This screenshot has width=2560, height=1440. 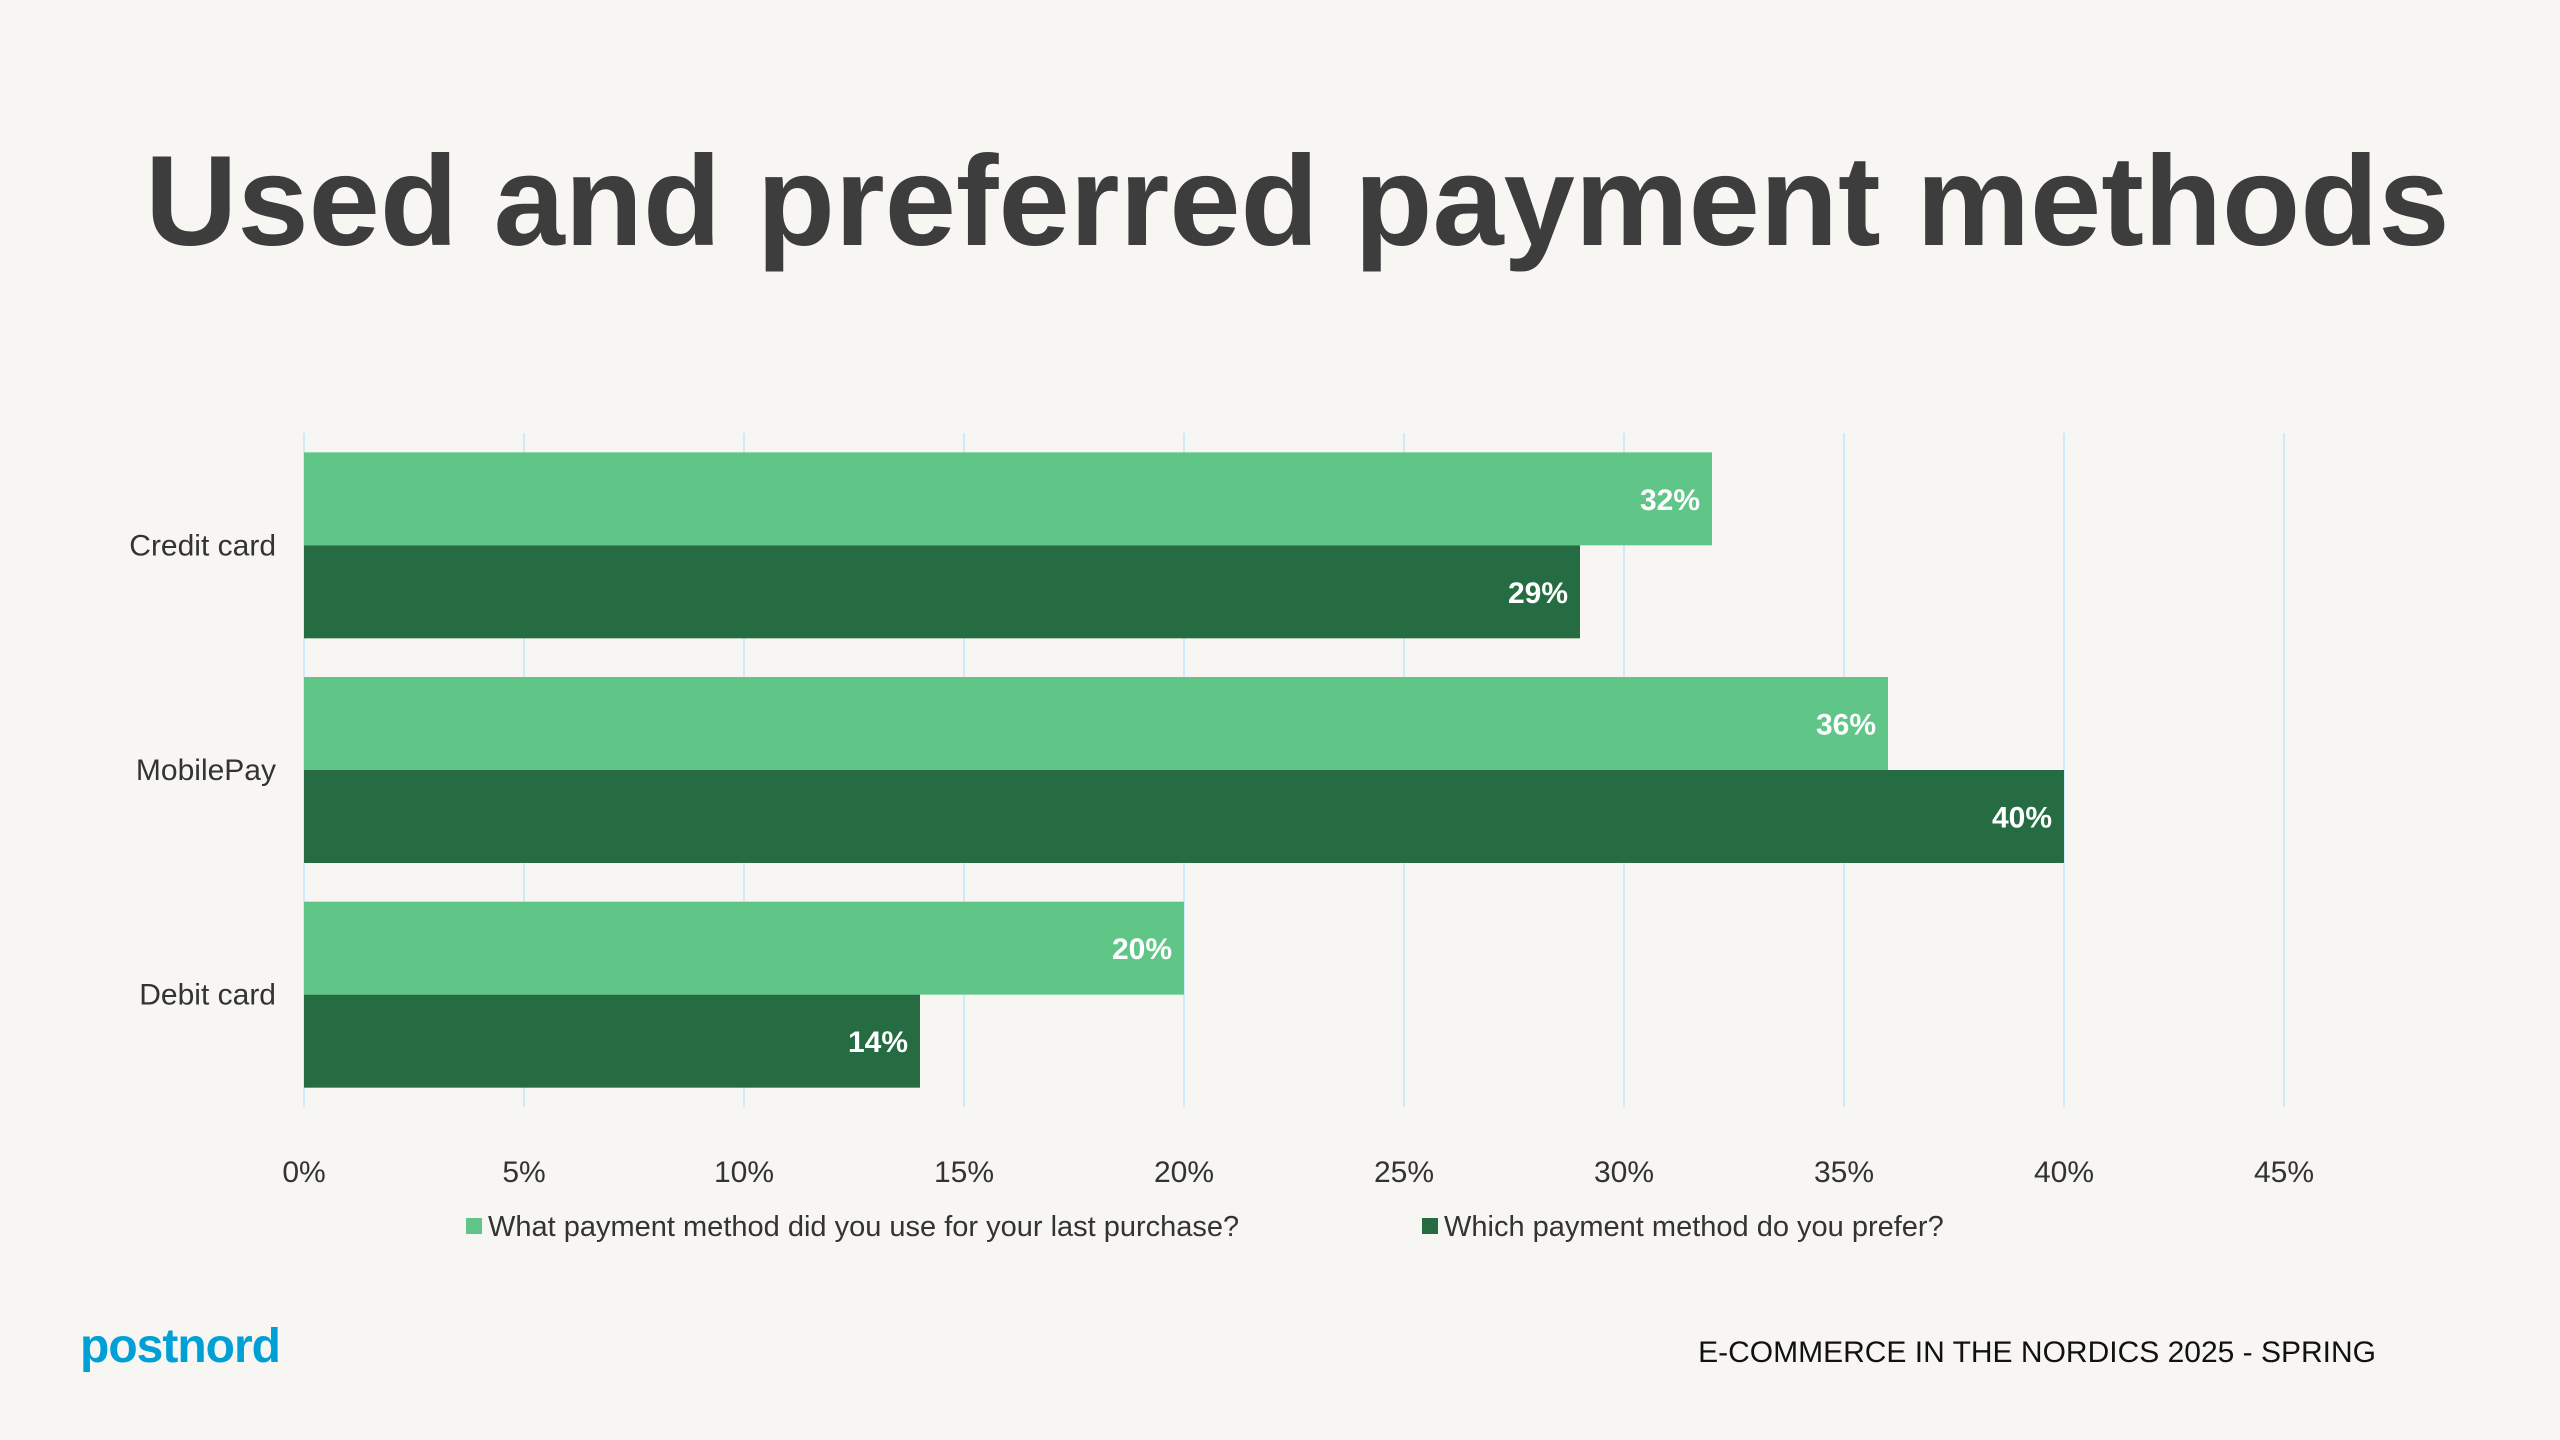 What do you see at coordinates (1844, 1172) in the screenshot?
I see `x-tick-label: 35%` at bounding box center [1844, 1172].